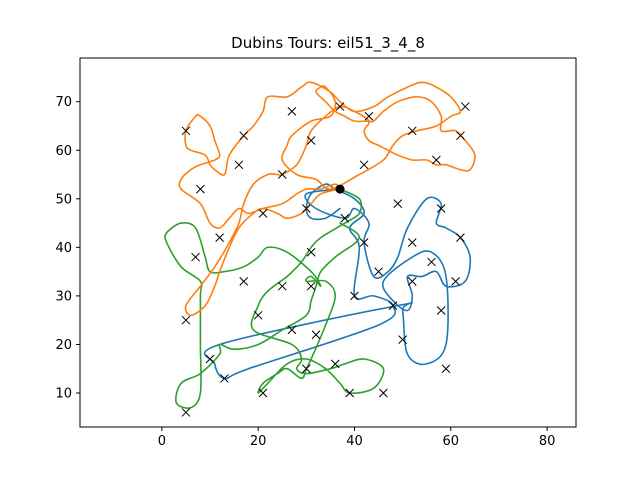 The height and width of the screenshot is (480, 640). What do you see at coordinates (63, 102) in the screenshot?
I see `y-tick-label: 70` at bounding box center [63, 102].